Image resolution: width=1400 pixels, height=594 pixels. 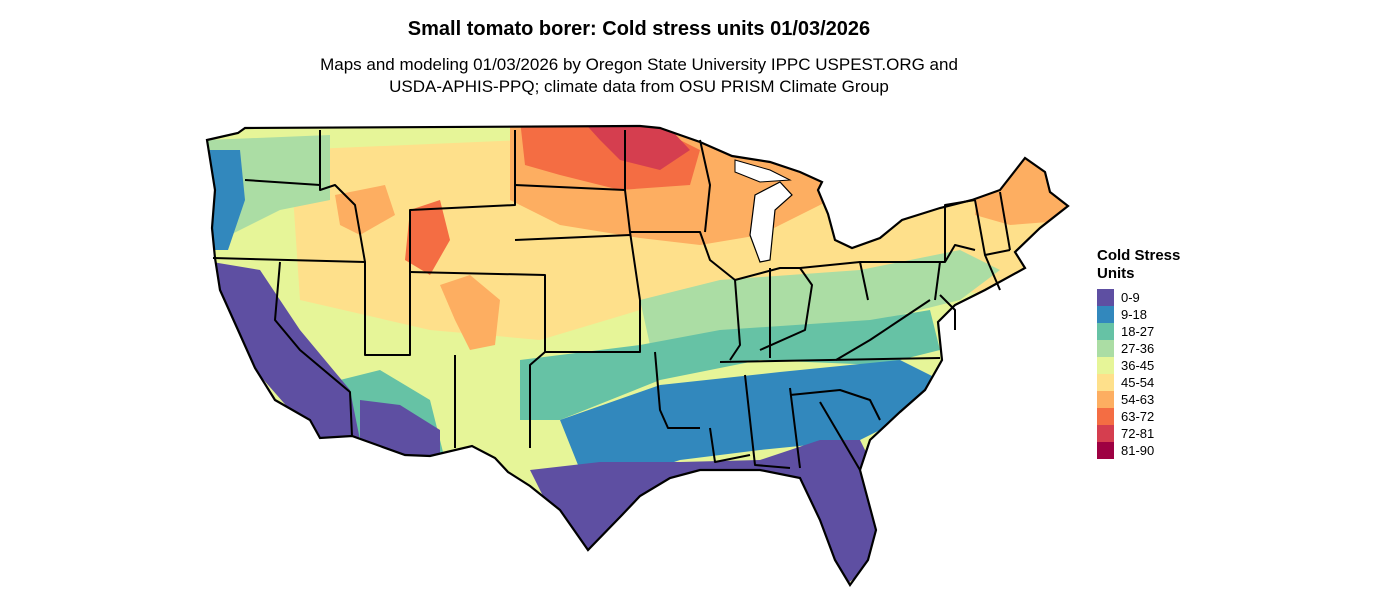 I want to click on zone-0-9-california, so click(x=286, y=351).